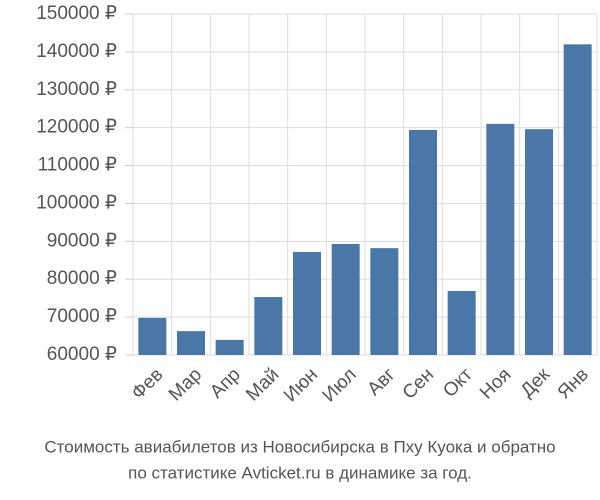 Image resolution: width=600 pixels, height=500 pixels. Describe the element at coordinates (185, 384) in the screenshot. I see `x-tick-label: Мар` at that location.